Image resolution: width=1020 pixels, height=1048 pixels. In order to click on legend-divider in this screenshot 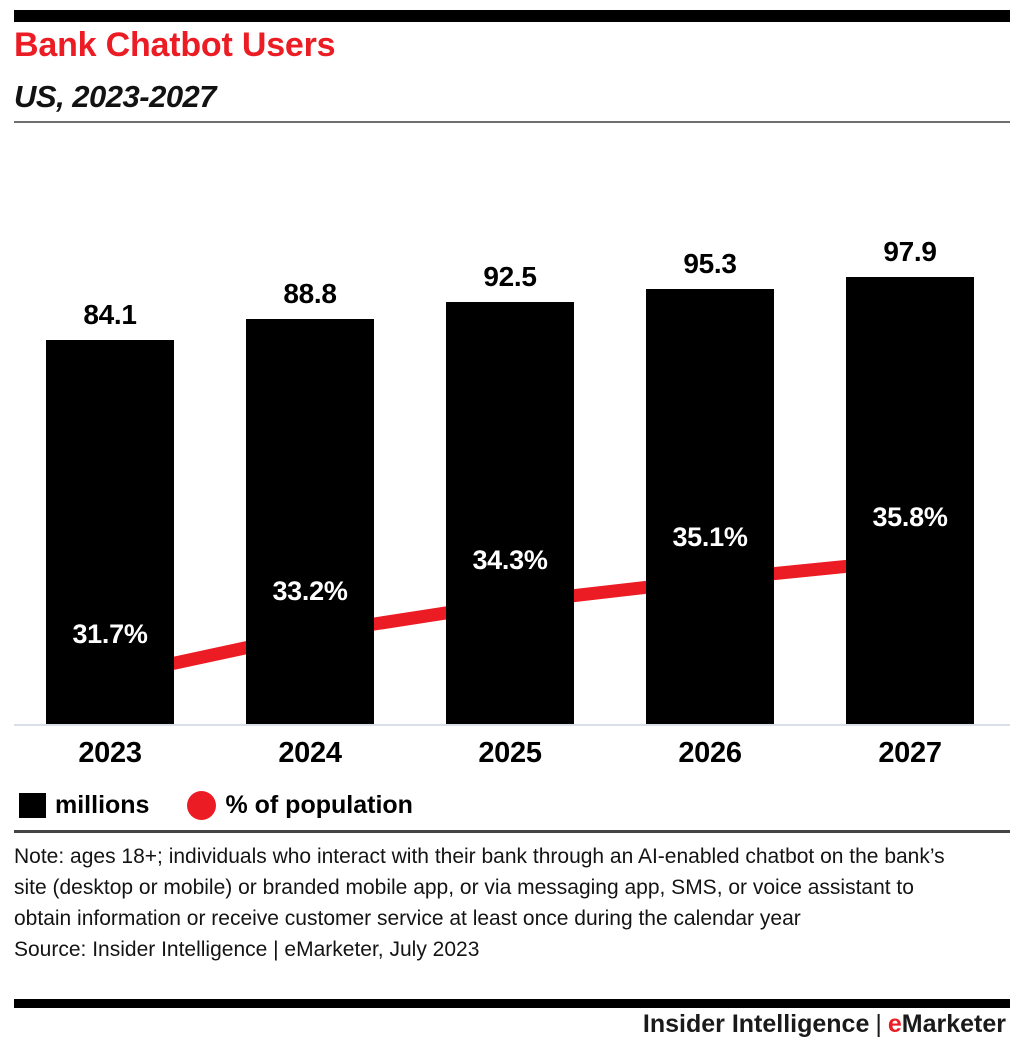, I will do `click(512, 831)`.